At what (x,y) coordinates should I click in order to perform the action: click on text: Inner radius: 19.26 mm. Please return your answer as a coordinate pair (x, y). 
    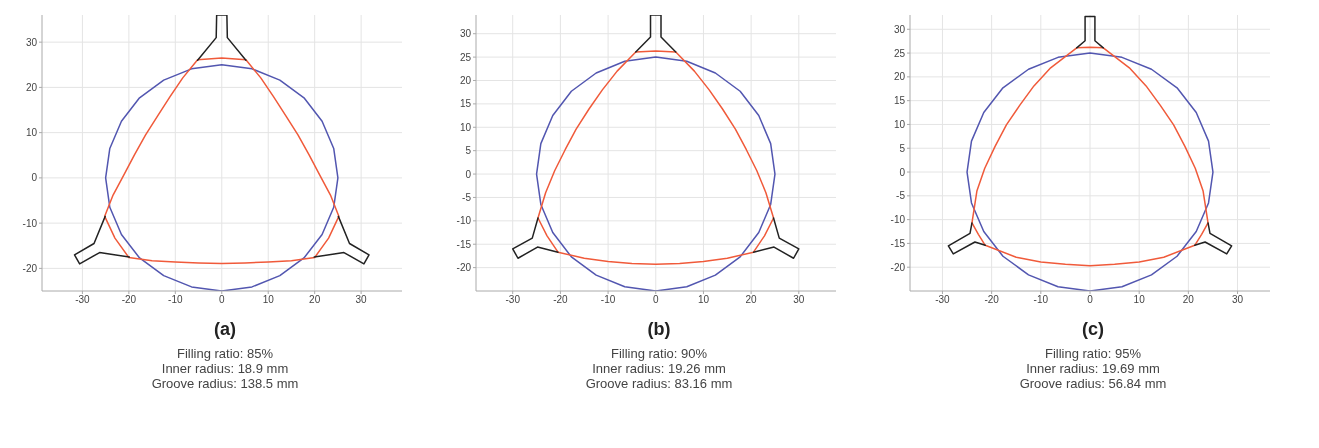
    Looking at the image, I should click on (659, 368).